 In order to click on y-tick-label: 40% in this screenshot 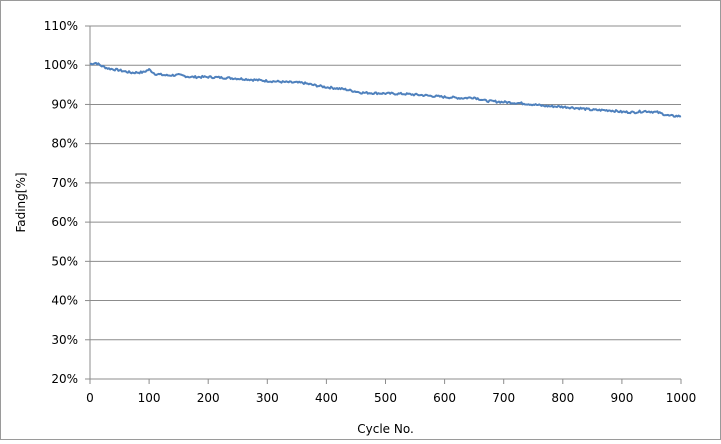, I will do `click(64, 301)`.